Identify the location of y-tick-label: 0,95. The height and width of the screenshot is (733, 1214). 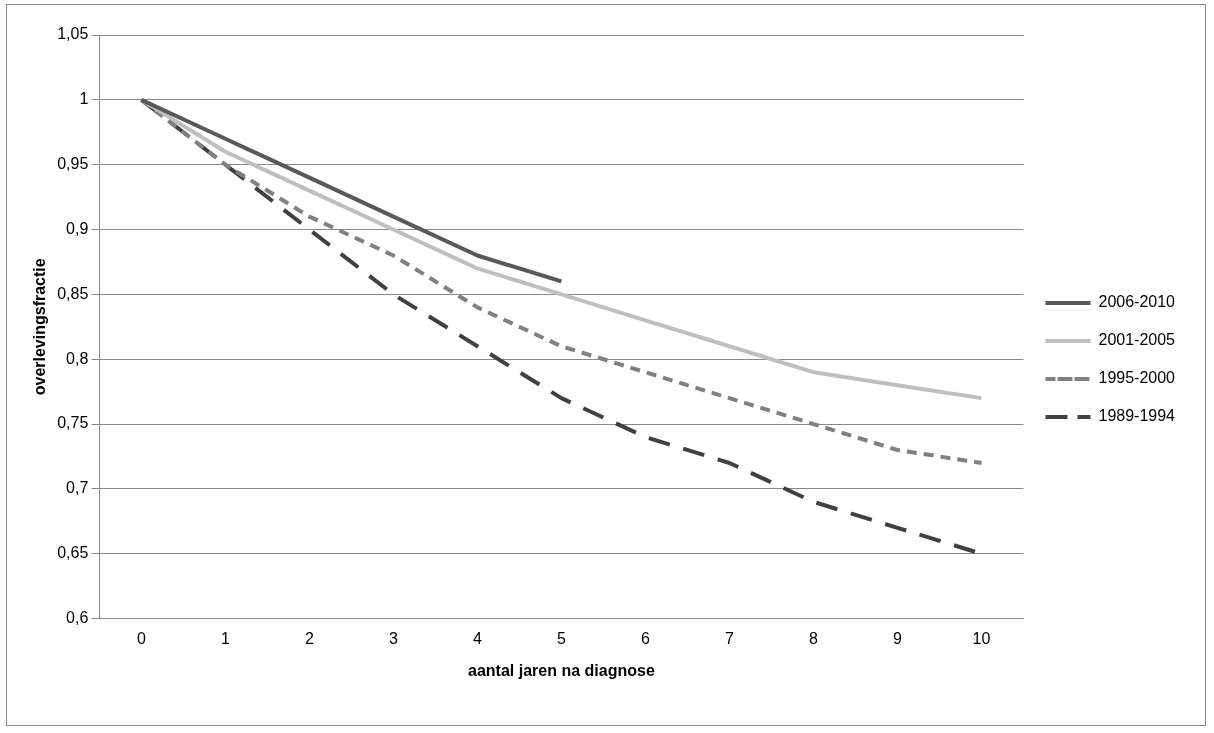
(73, 164).